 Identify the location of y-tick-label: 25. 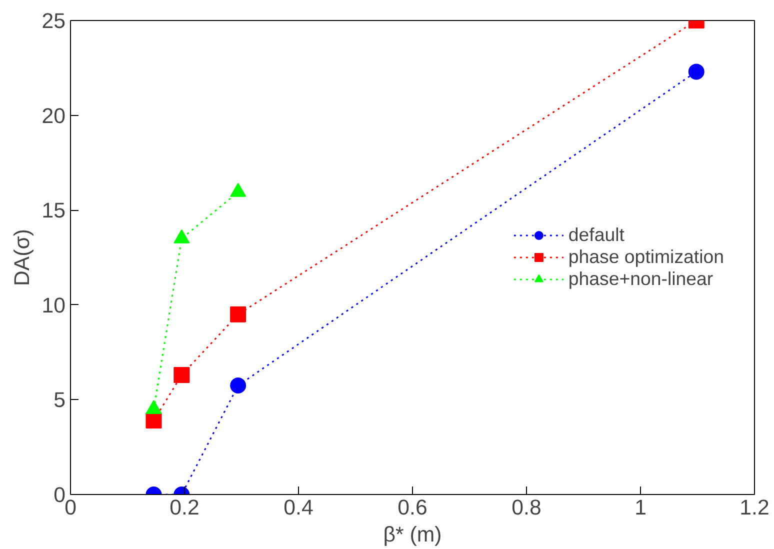
(54, 21).